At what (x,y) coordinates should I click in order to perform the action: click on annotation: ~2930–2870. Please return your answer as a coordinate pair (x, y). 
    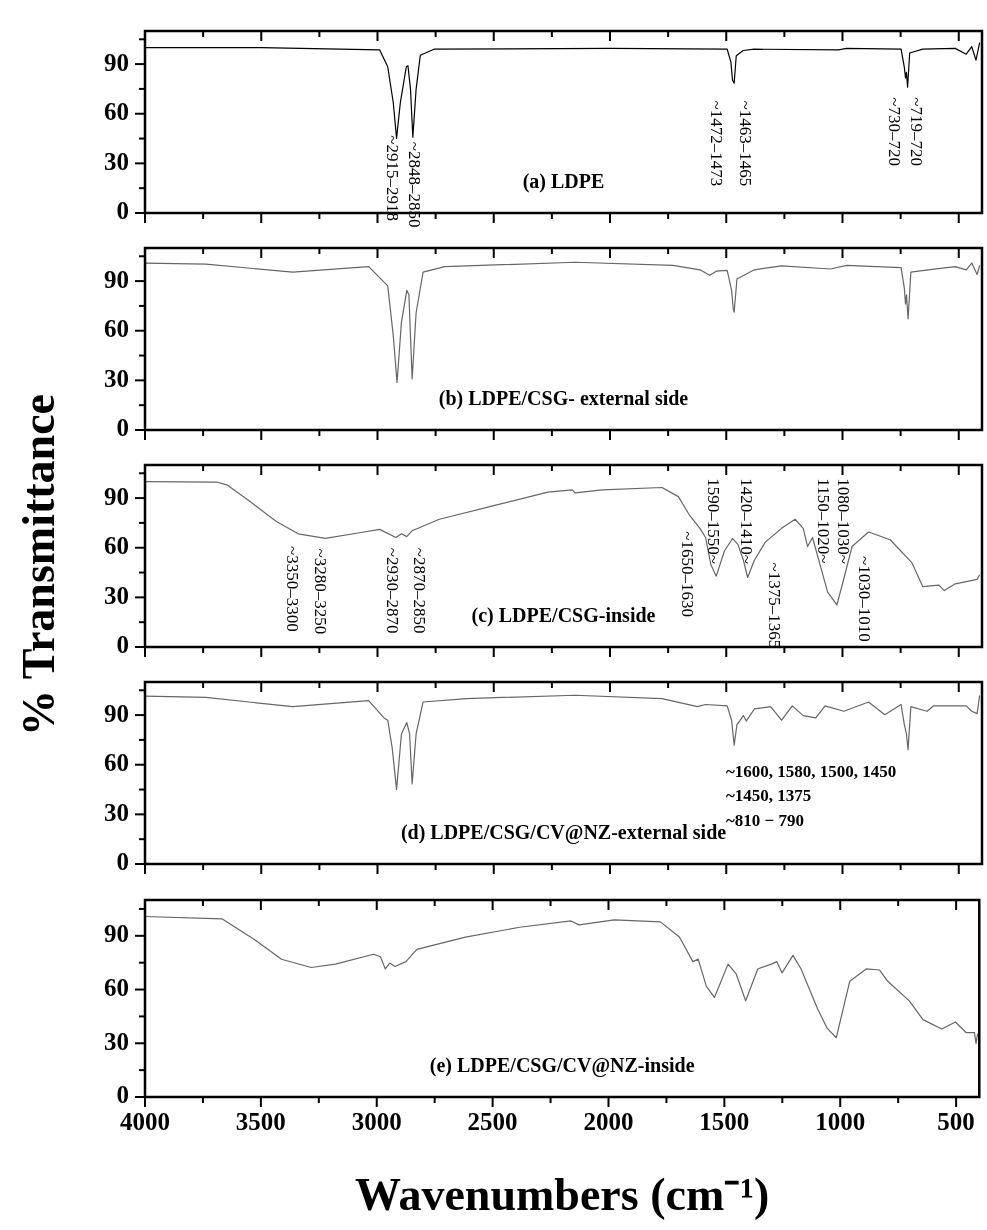
    Looking at the image, I should click on (393, 590).